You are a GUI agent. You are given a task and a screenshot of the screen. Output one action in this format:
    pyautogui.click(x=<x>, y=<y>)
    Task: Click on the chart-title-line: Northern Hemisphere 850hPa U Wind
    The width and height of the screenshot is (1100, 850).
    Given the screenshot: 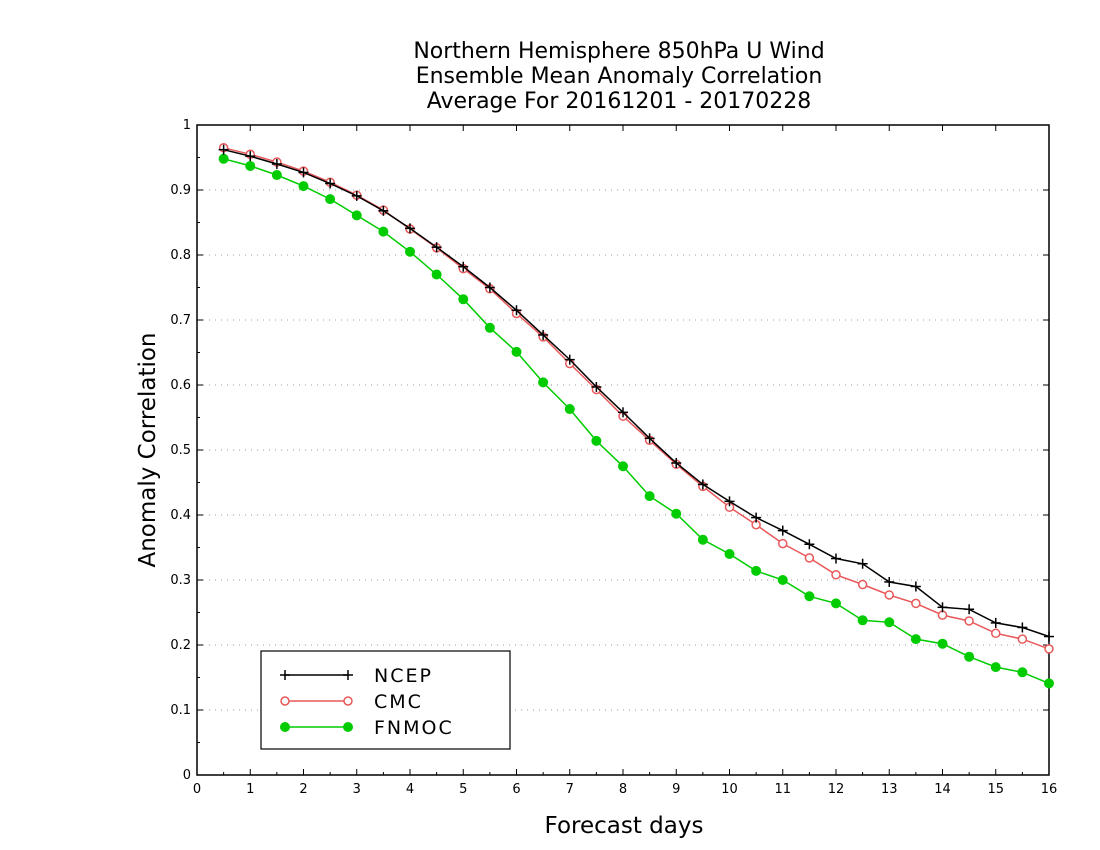 What is the action you would take?
    pyautogui.click(x=618, y=51)
    